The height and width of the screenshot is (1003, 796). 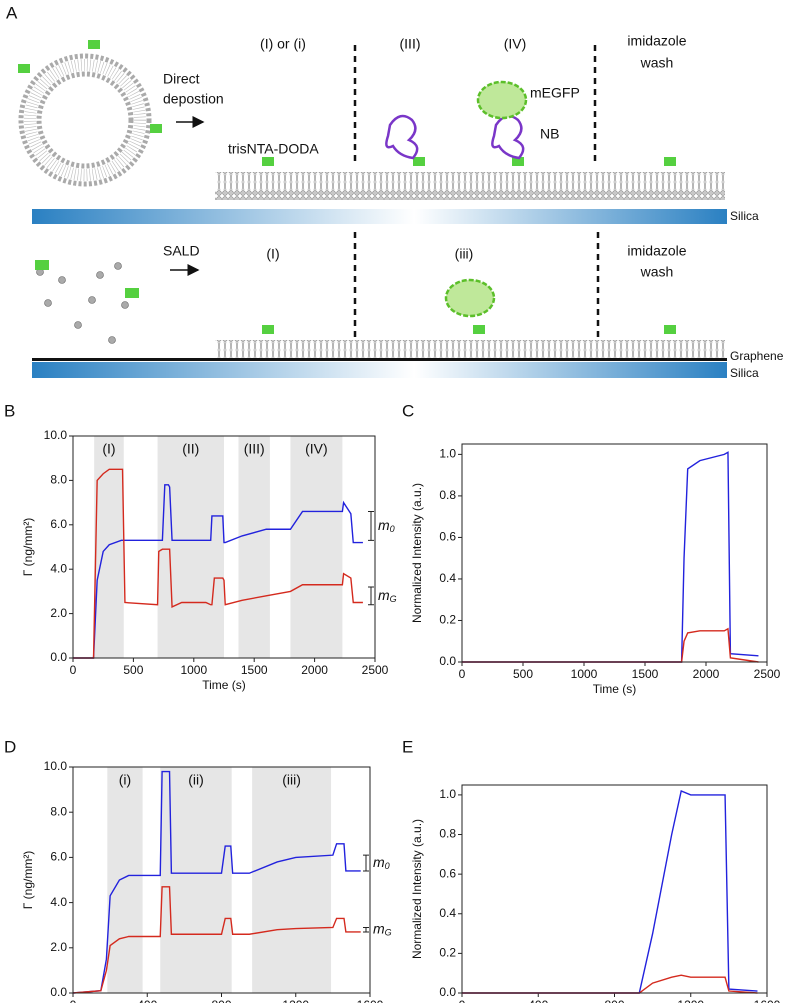 What do you see at coordinates (10, 746) in the screenshot?
I see `panel-label: D` at bounding box center [10, 746].